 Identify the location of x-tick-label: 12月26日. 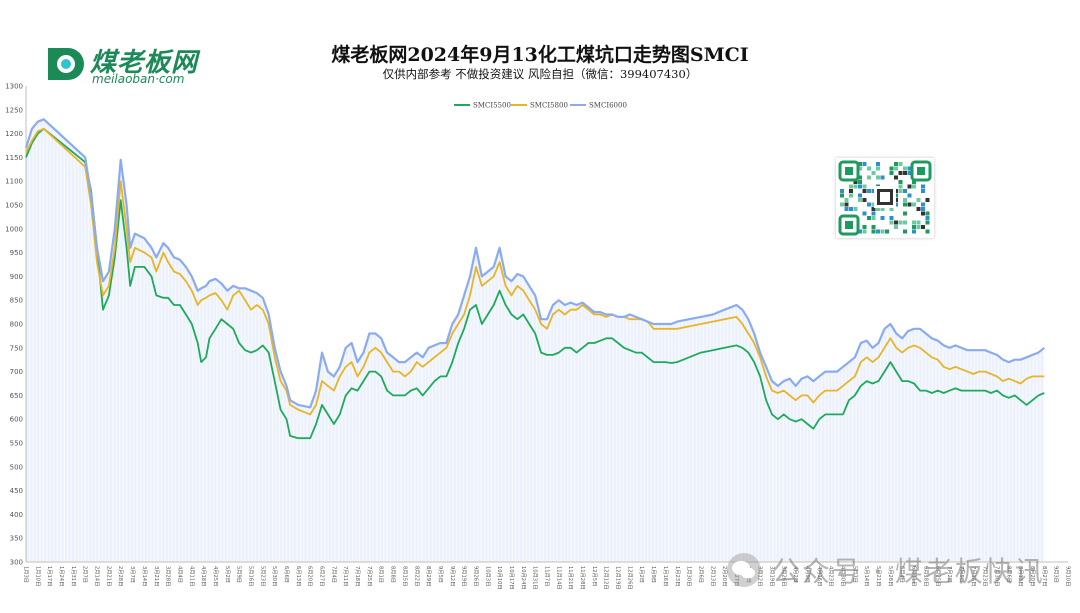
(629, 578).